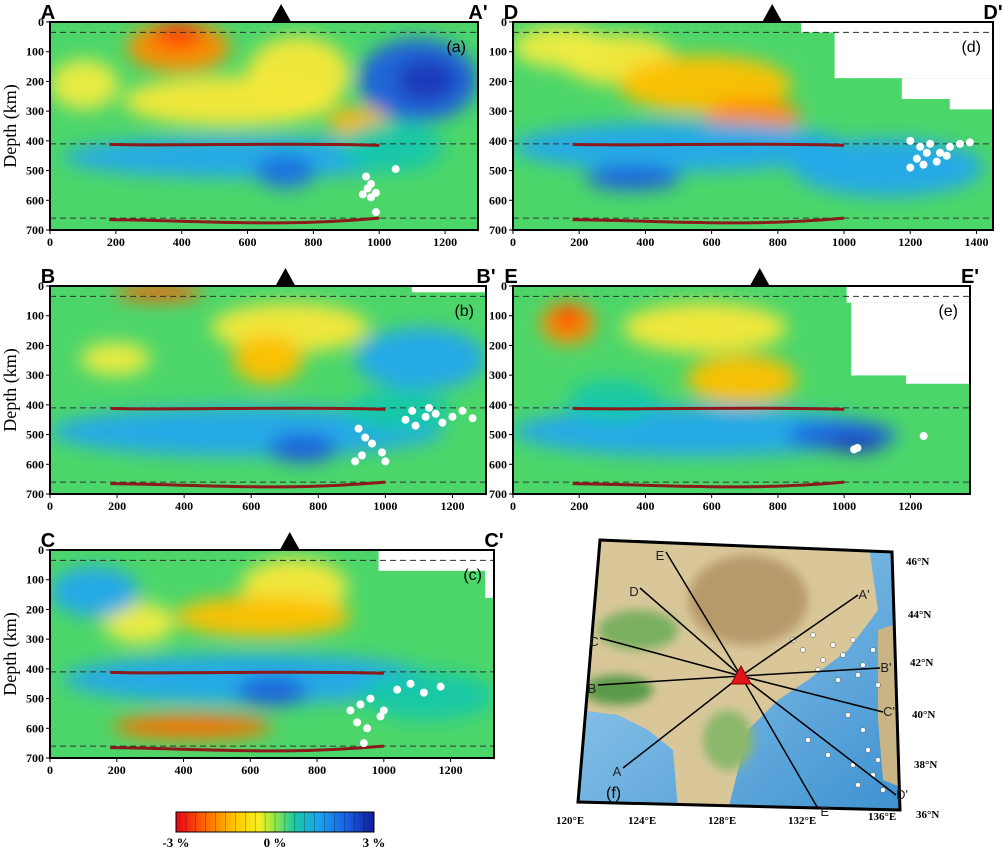 This screenshot has width=1002, height=850. Describe the element at coordinates (741, 674) in the screenshot. I see `volcano-marker-icon` at that location.